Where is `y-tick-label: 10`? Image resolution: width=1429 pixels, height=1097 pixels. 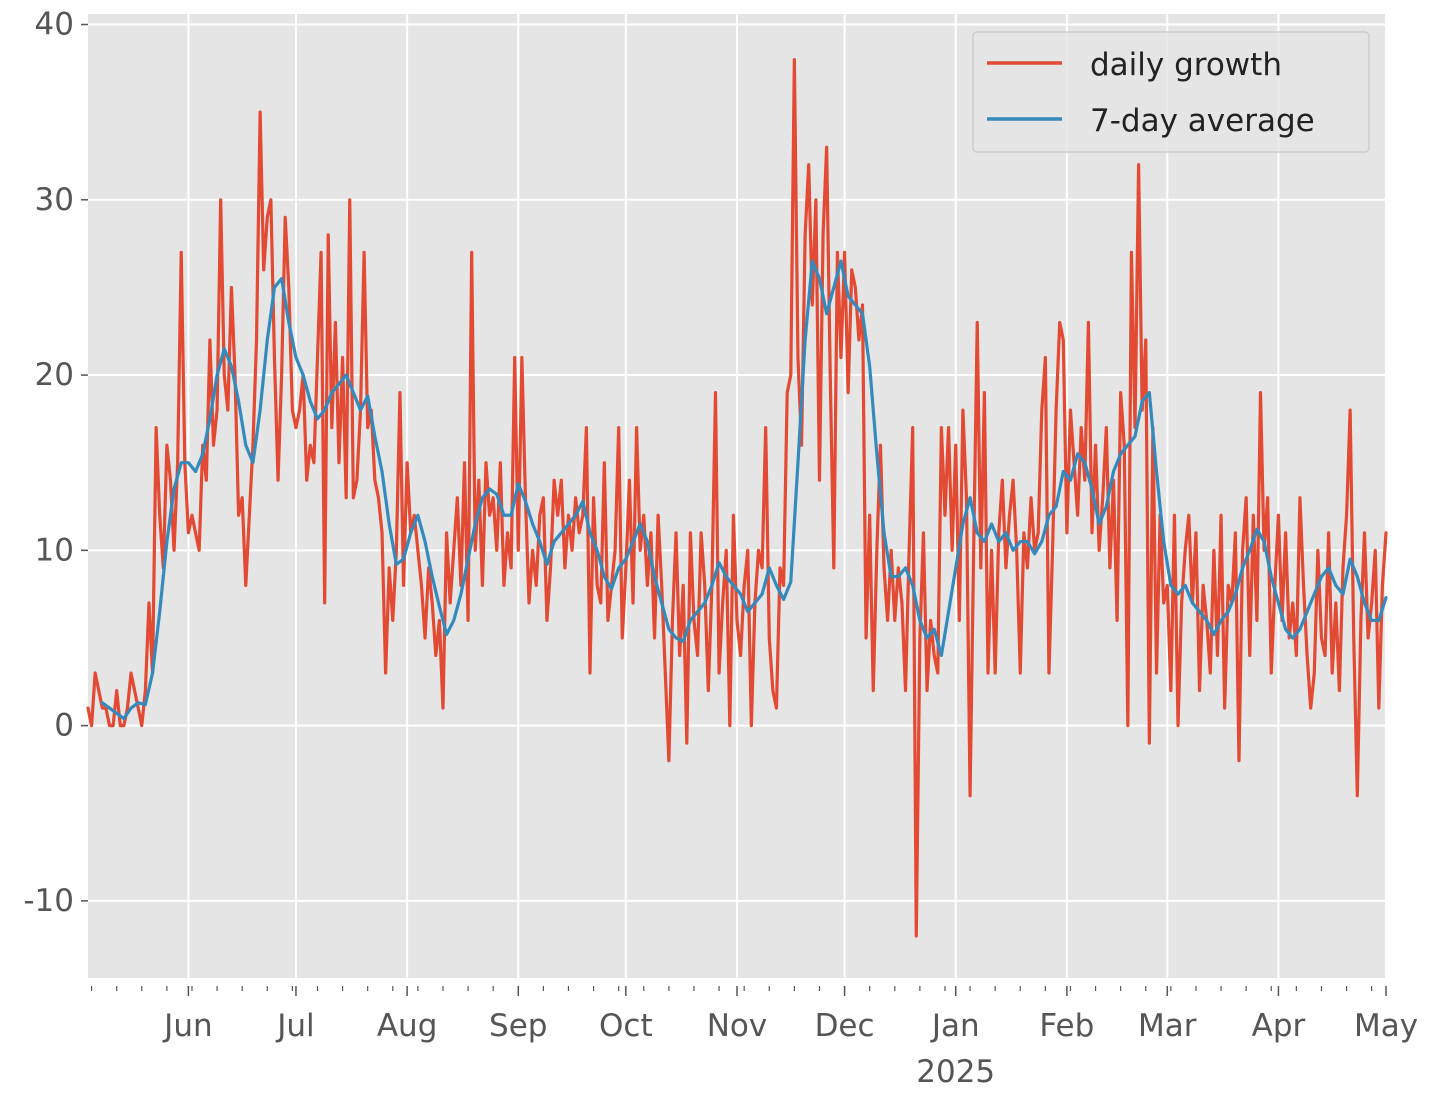
y-tick-label: 10 is located at coordinates (54, 550).